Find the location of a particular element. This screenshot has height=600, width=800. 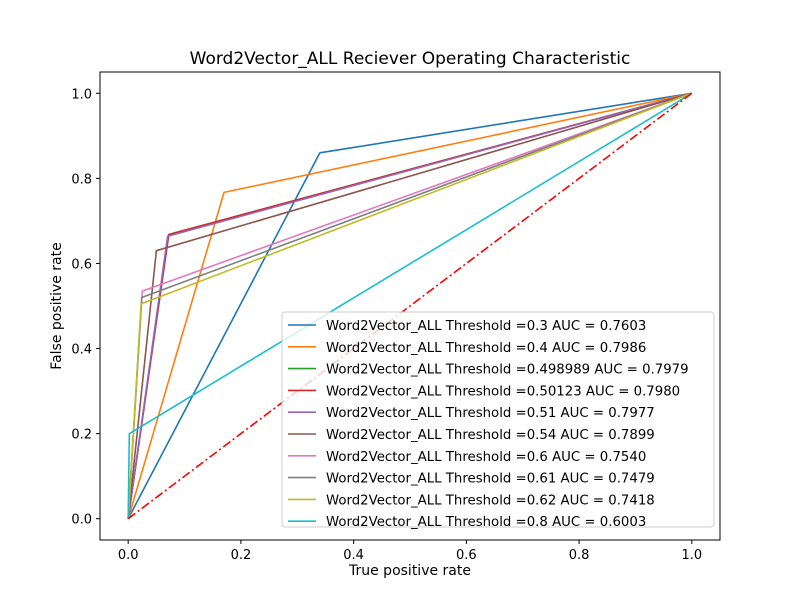

y-tick-label: 0.8 is located at coordinates (81, 179).